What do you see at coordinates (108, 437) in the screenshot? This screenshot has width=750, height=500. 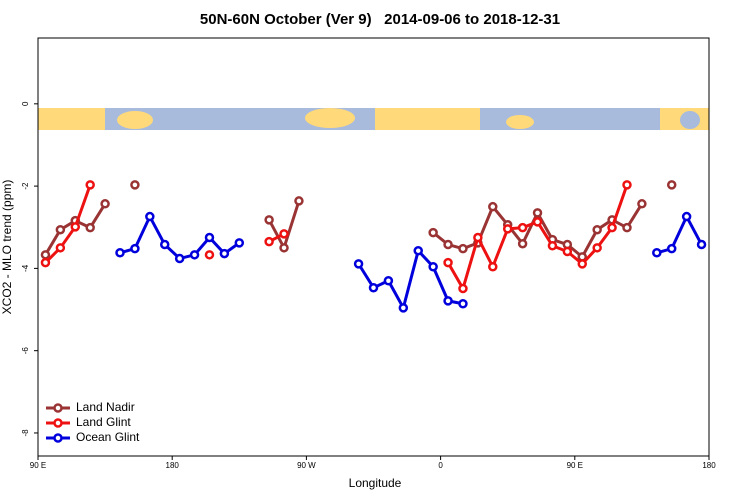 I see `legend-label: Ocean Glint` at bounding box center [108, 437].